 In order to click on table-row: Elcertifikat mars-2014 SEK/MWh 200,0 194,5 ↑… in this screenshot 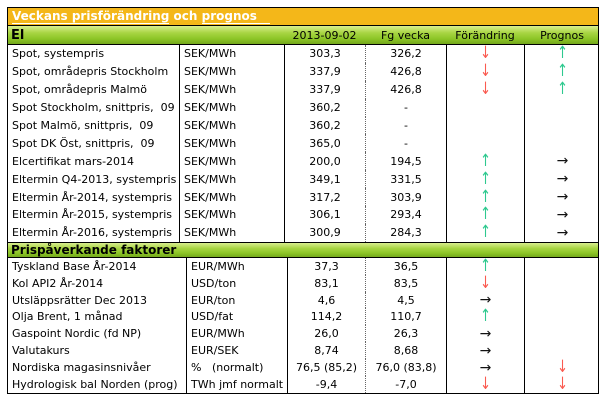, I will do `click(304, 161)`.